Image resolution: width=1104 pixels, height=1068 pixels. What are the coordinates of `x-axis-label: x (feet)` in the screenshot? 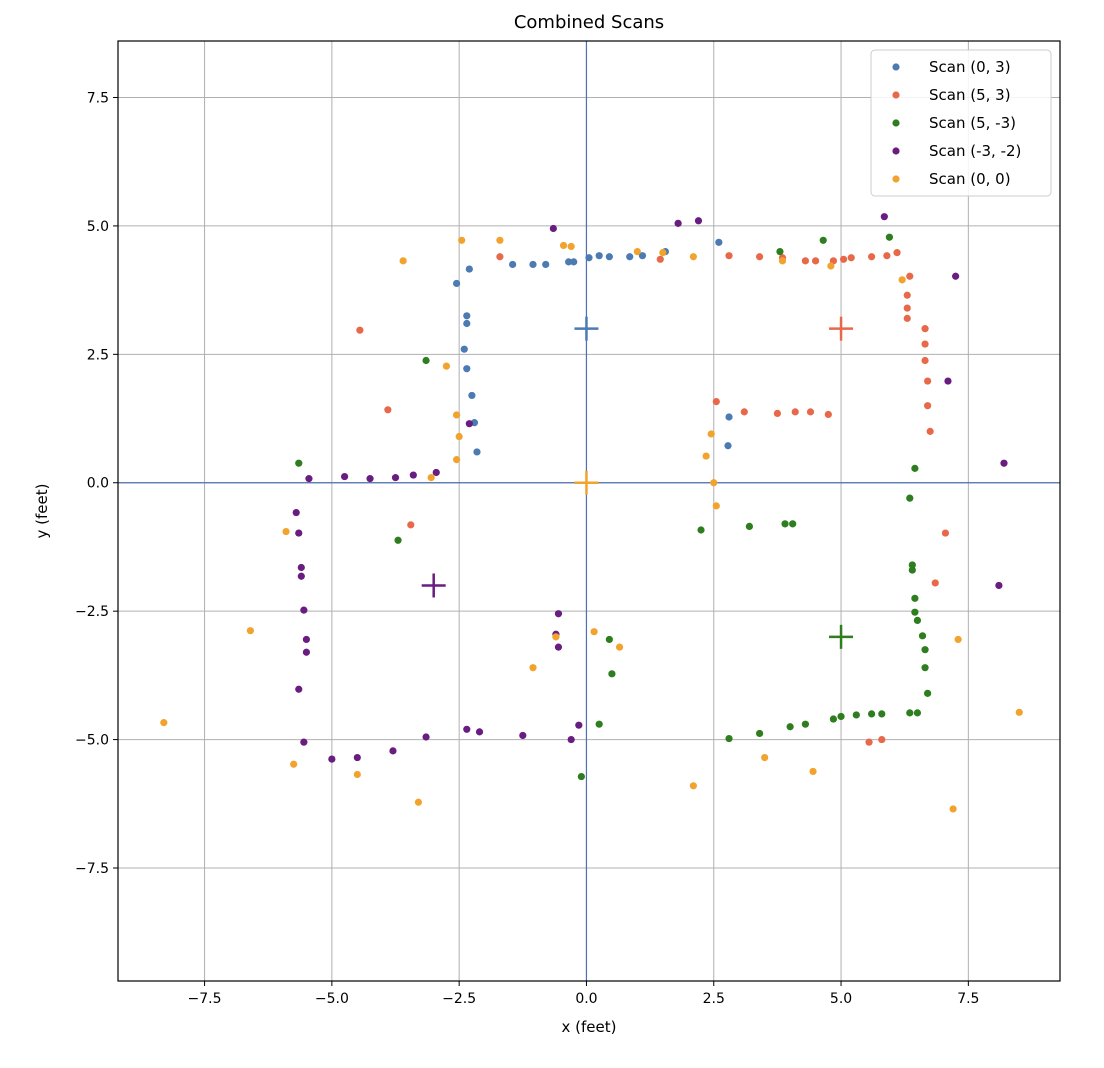 It's located at (589, 1027).